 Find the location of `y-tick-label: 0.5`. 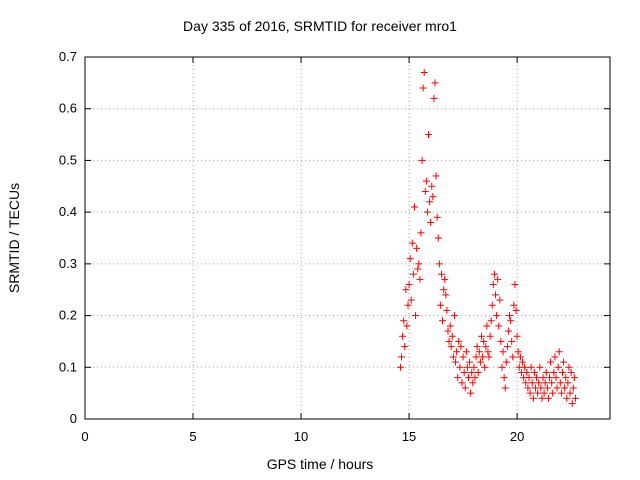

y-tick-label: 0.5 is located at coordinates (68, 159).